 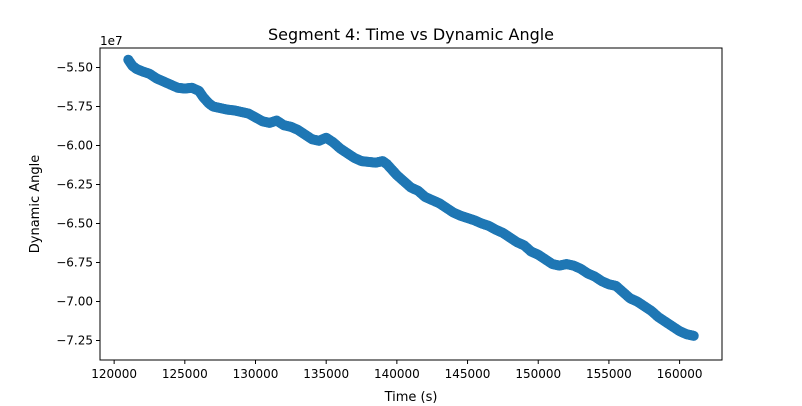 What do you see at coordinates (609, 374) in the screenshot?
I see `x-tick-label: 155000` at bounding box center [609, 374].